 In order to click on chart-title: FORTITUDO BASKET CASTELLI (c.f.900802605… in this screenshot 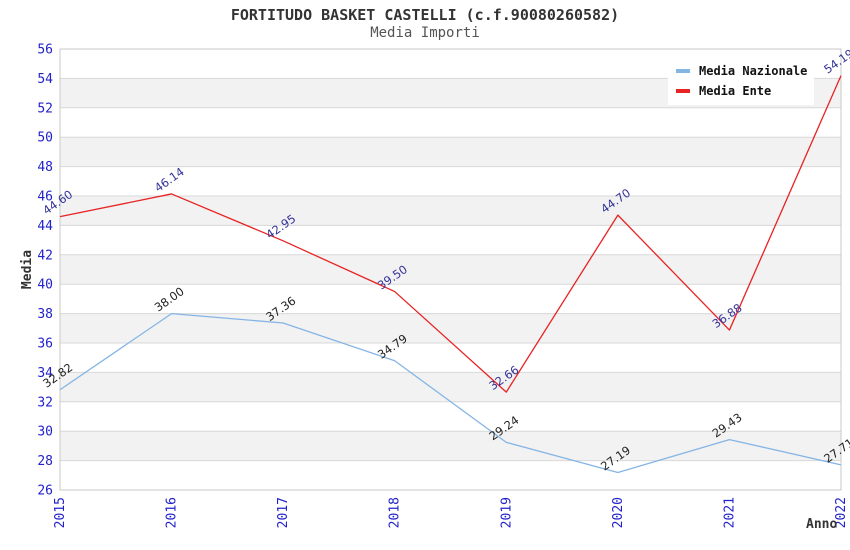, I will do `click(425, 15)`.